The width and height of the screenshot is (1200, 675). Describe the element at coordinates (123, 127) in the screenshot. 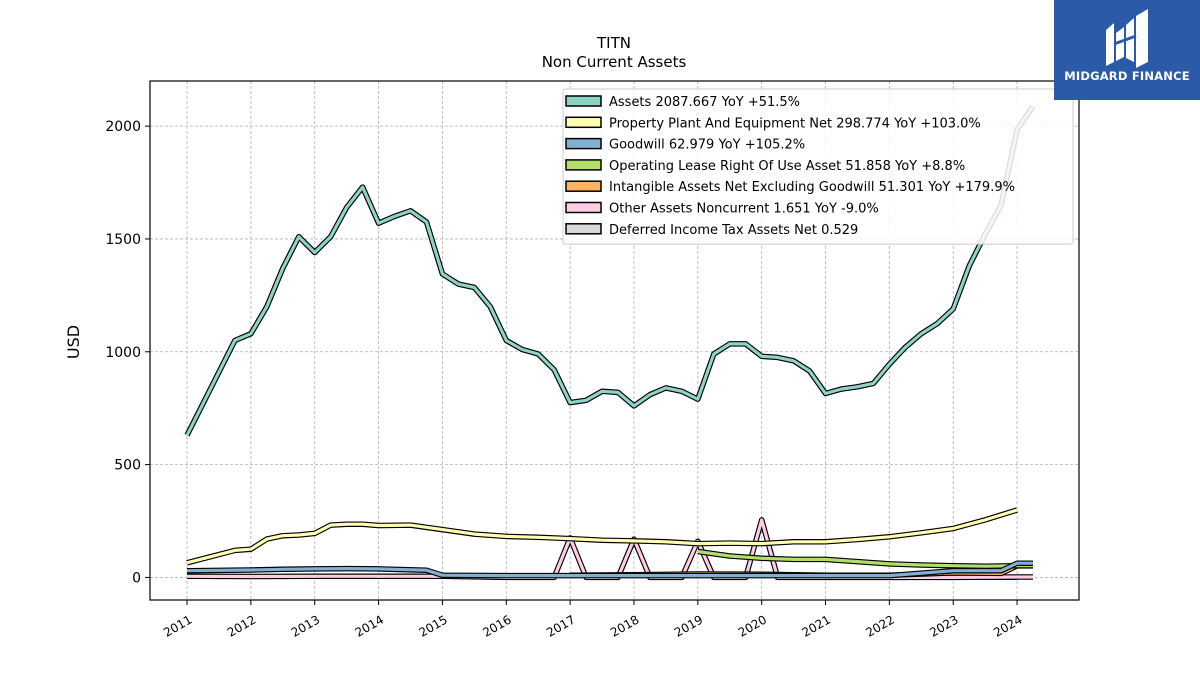

I see `y-tick-label-4: 2000` at that location.